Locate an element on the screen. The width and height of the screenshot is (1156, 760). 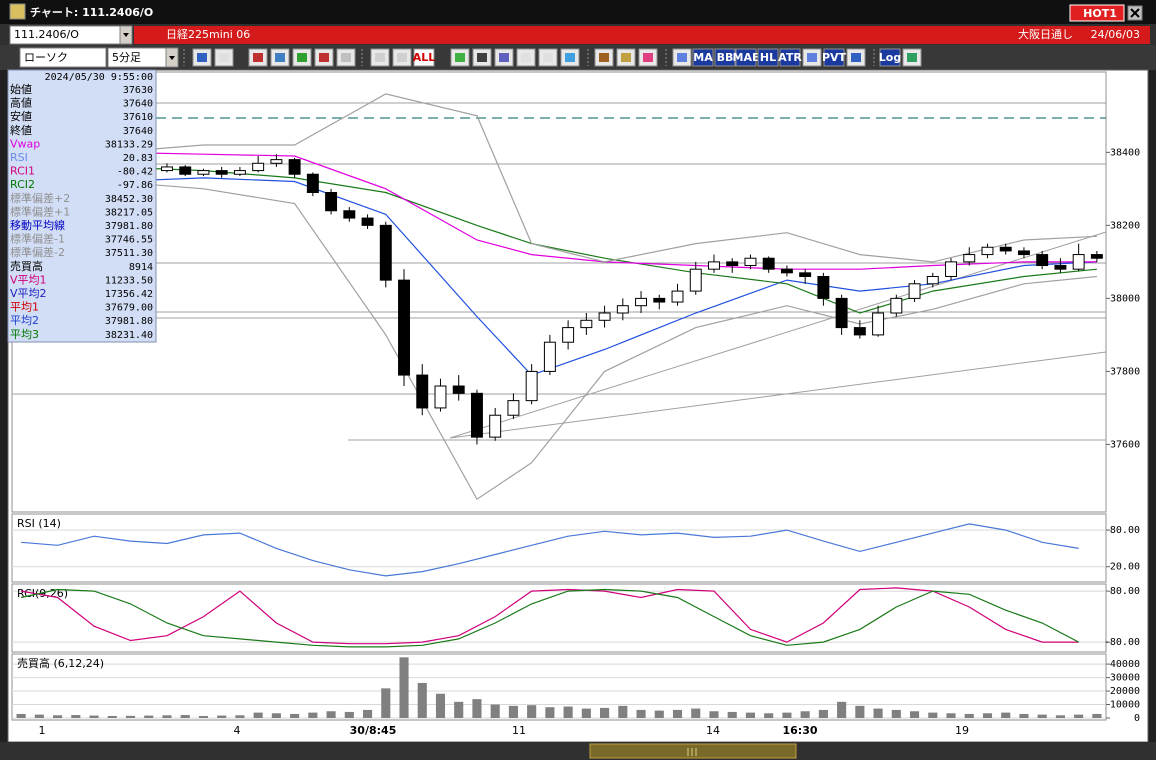
x-tick-label: 30/8:45 is located at coordinates (373, 730).